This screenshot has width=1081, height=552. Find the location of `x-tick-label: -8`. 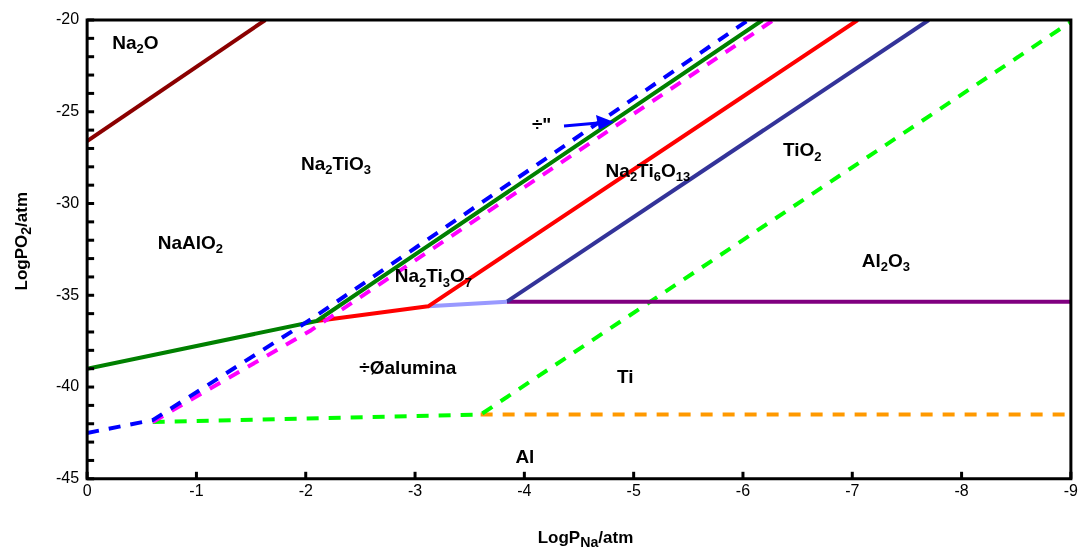

x-tick-label: -8 is located at coordinates (961, 490).